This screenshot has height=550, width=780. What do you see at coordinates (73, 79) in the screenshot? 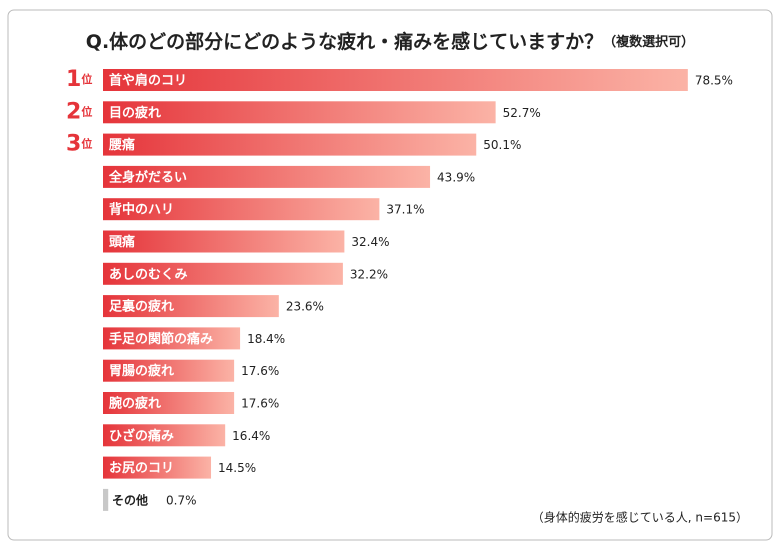
I see `rank-number: 1` at bounding box center [73, 79].